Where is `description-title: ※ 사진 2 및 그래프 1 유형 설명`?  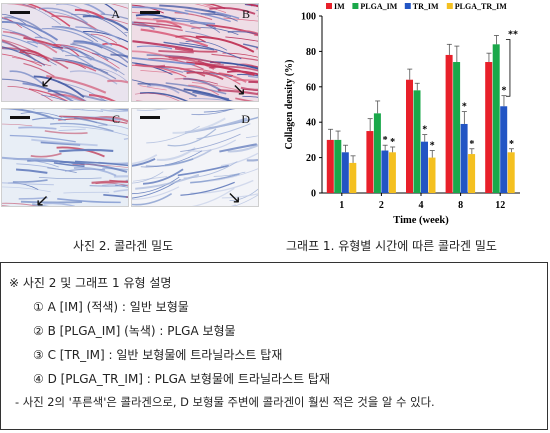
description-title: ※ 사진 2 및 그래프 1 유형 설명 is located at coordinates (90, 283).